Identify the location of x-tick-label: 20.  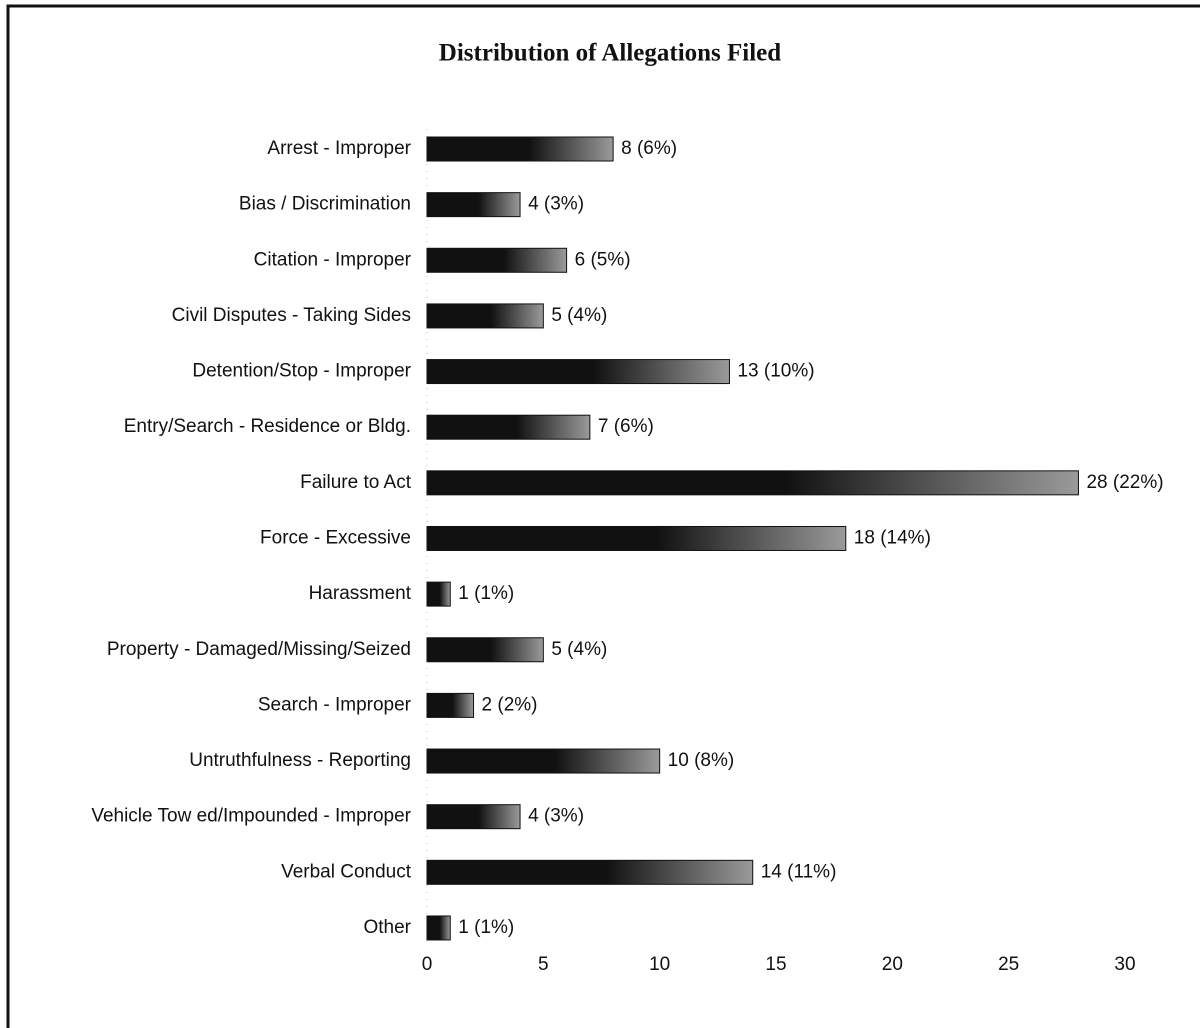
(892, 964).